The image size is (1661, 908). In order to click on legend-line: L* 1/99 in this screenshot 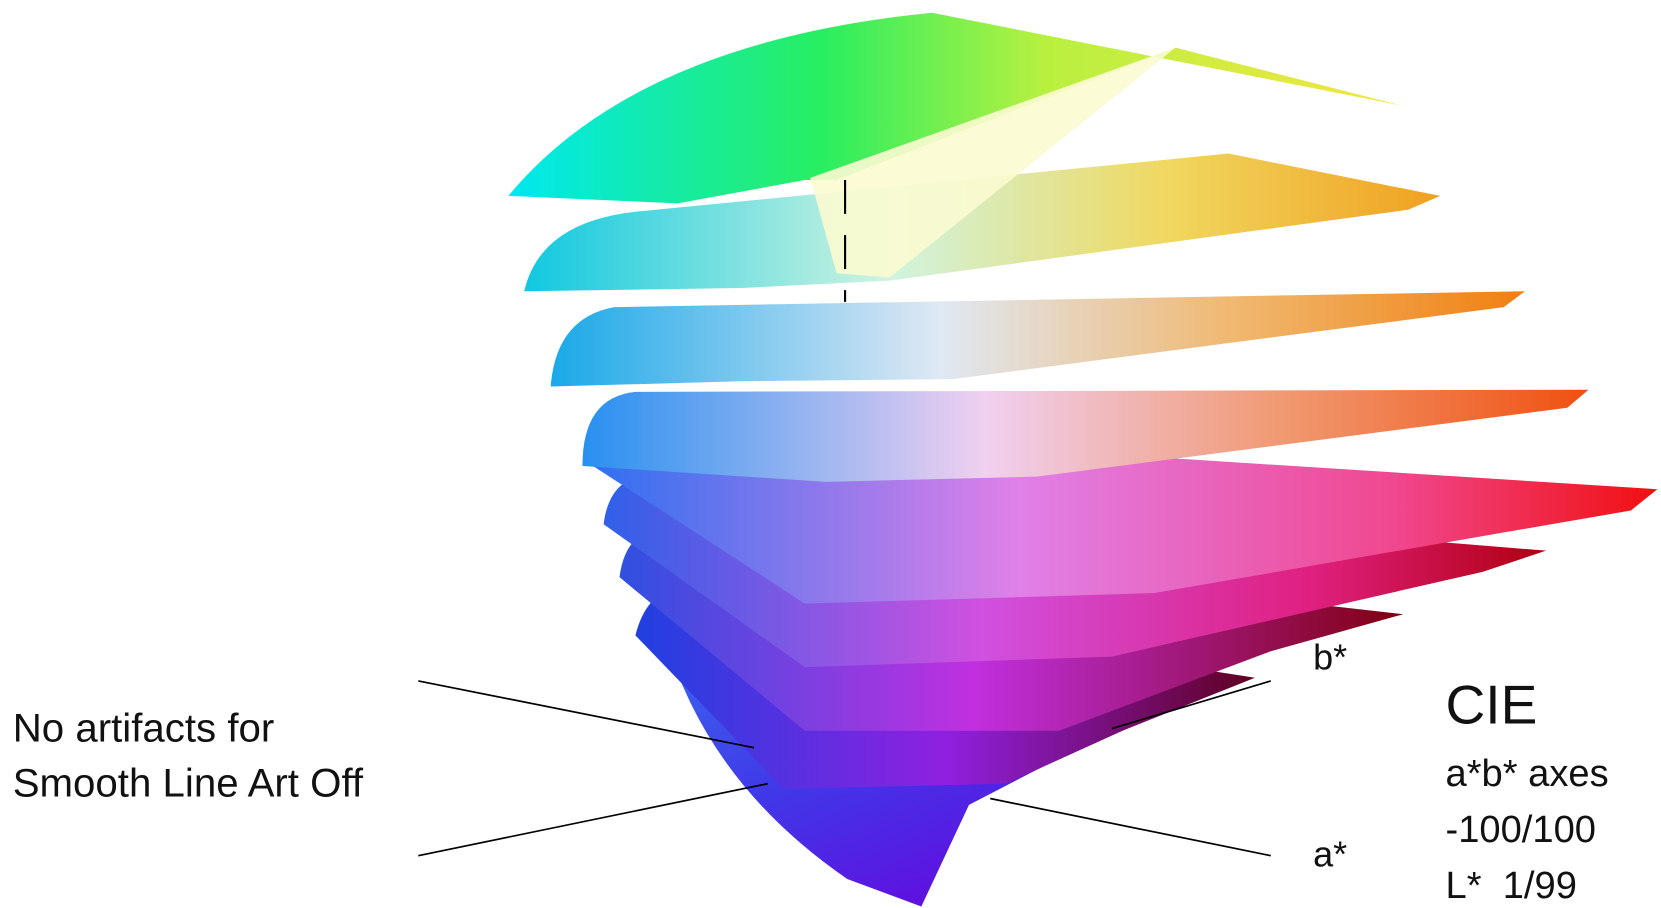, I will do `click(1511, 885)`.